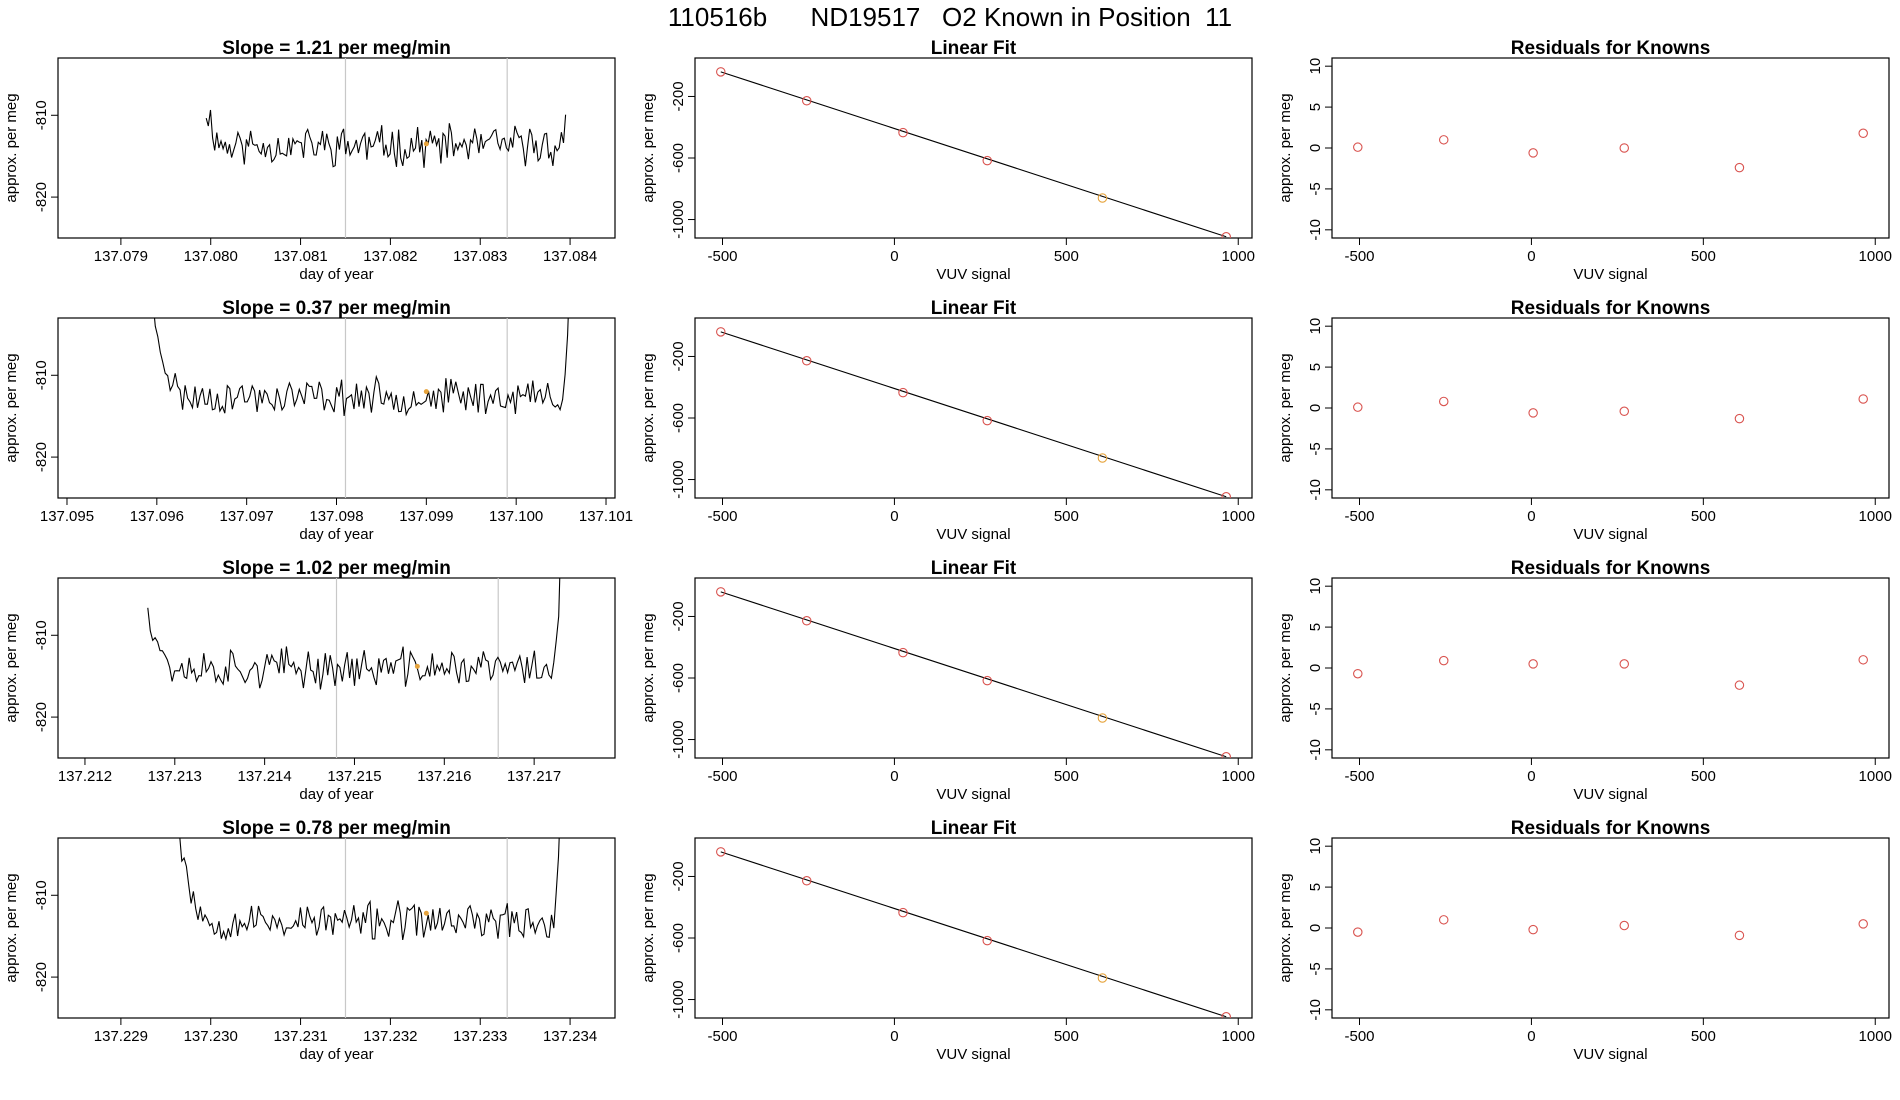 Image resolution: width=1900 pixels, height=1100 pixels. Describe the element at coordinates (534, 776) in the screenshot. I see `x-tick-label: 137.217` at that location.